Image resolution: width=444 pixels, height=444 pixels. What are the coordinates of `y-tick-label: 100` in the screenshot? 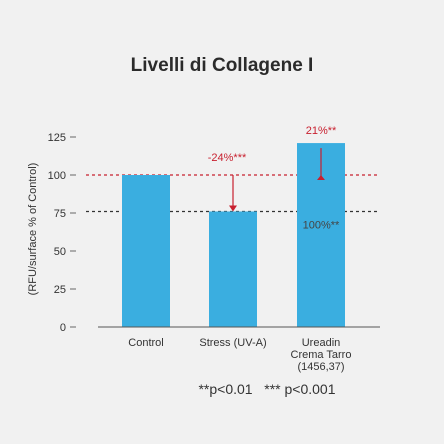 It's located at (57, 176).